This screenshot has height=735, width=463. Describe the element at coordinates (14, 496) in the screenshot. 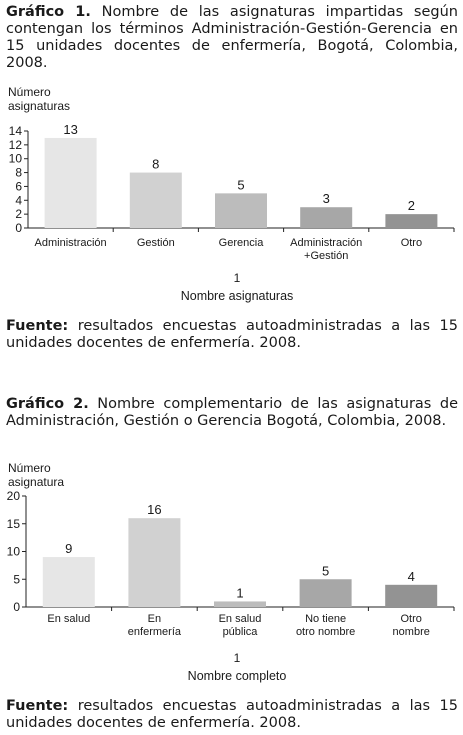

I see `y-tick-label: 20` at that location.